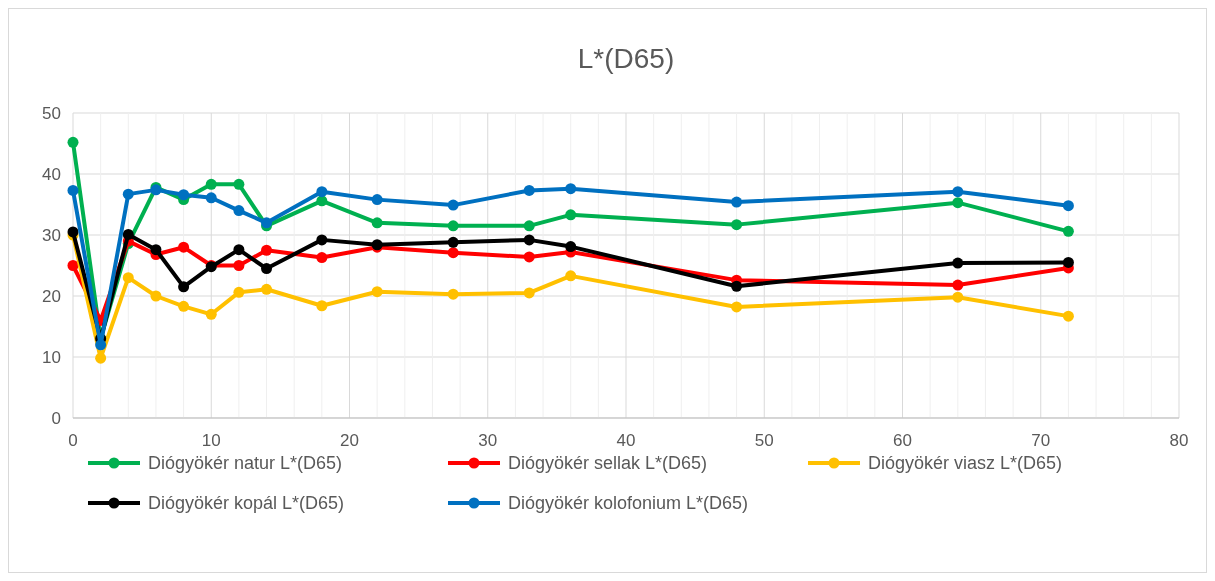 Image resolution: width=1215 pixels, height=581 pixels. What do you see at coordinates (51, 113) in the screenshot?
I see `y-tick-label: 50` at bounding box center [51, 113].